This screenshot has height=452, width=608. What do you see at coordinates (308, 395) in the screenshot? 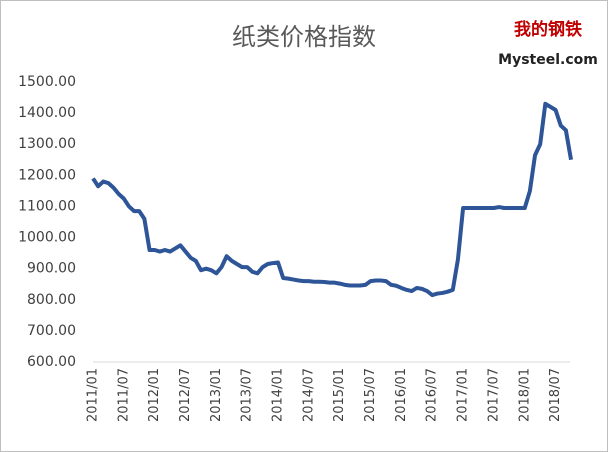
I see `x-tick-label: 2014/07` at bounding box center [308, 395].